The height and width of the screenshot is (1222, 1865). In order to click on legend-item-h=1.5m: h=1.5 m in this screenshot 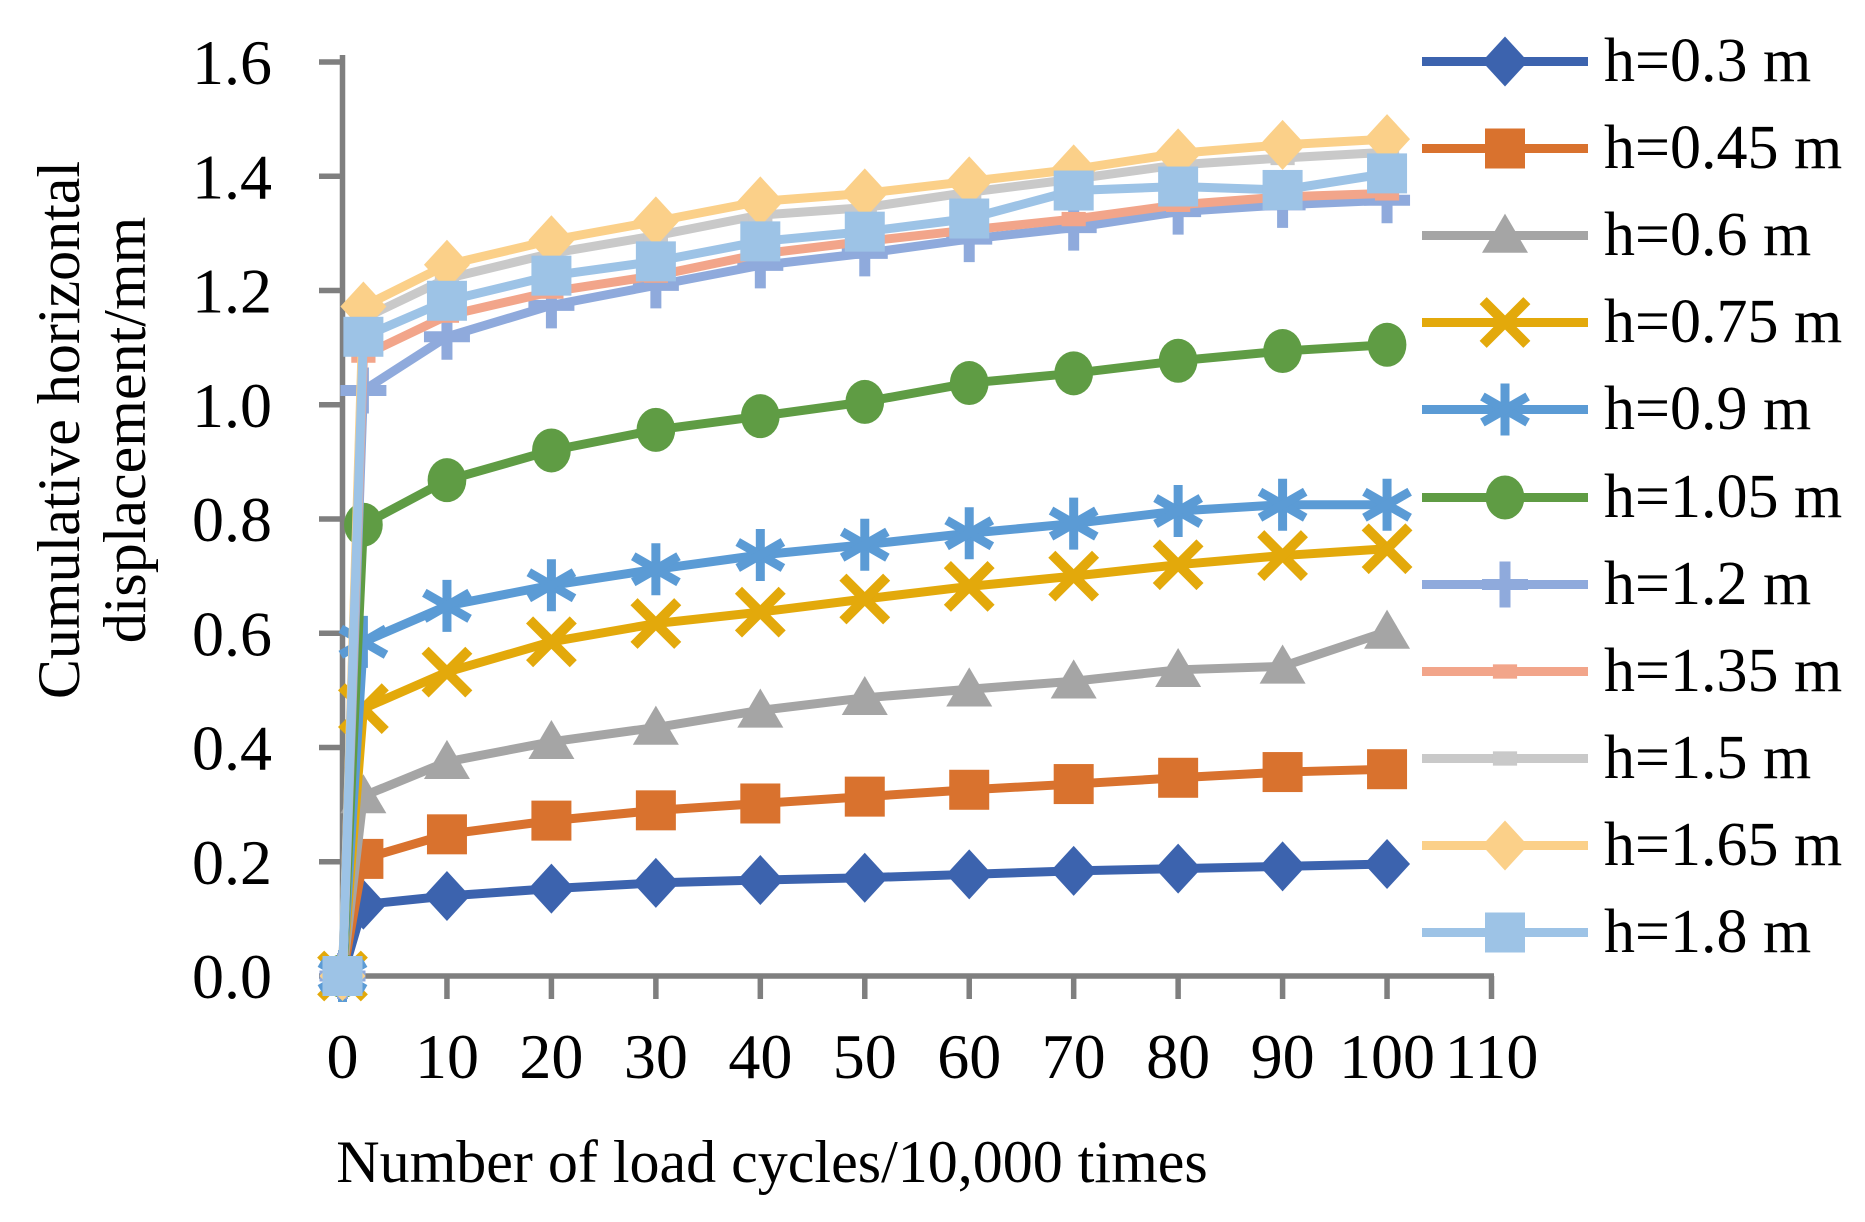, I will do `click(1631, 758)`.